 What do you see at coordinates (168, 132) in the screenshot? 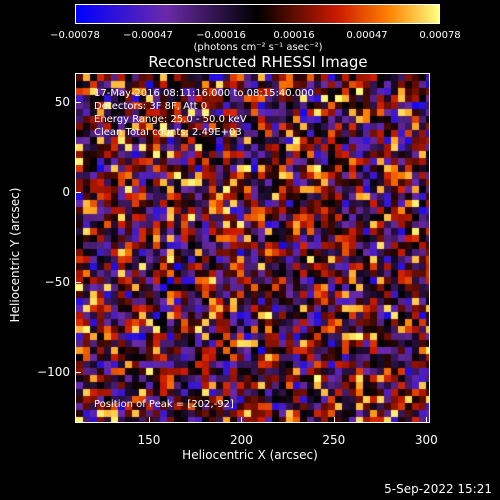
I see `clean-annotation: Clean Total counts: 2.49E+03` at bounding box center [168, 132].